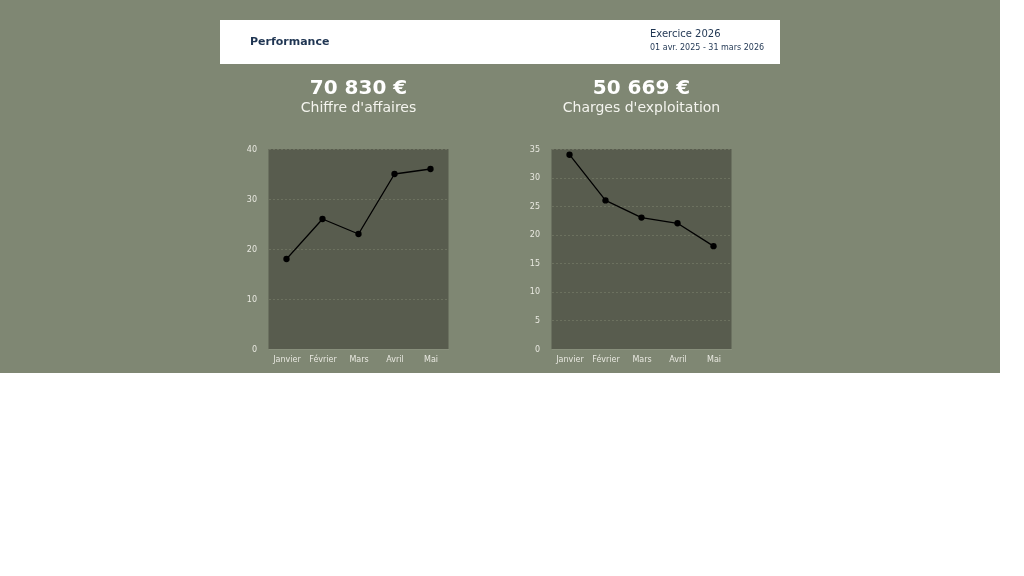  What do you see at coordinates (707, 47) in the screenshot?
I see `text: 01 avr. 2025 - 31 mars 2026` at bounding box center [707, 47].